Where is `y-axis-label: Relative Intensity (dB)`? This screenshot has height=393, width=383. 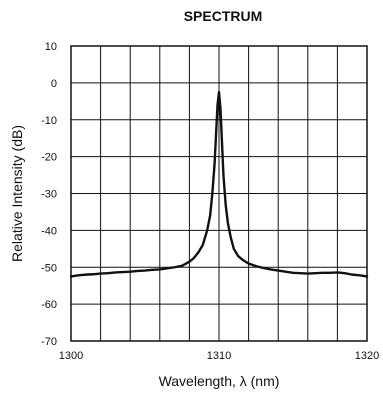 y-axis-label: Relative Intensity (dB) is located at coordinates (17, 193).